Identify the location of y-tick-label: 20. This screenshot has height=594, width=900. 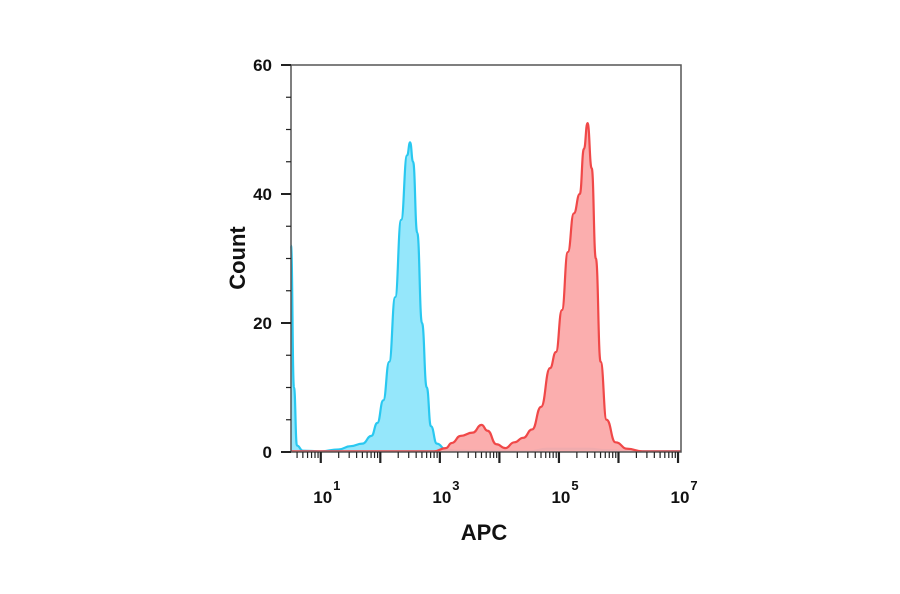
(262, 323).